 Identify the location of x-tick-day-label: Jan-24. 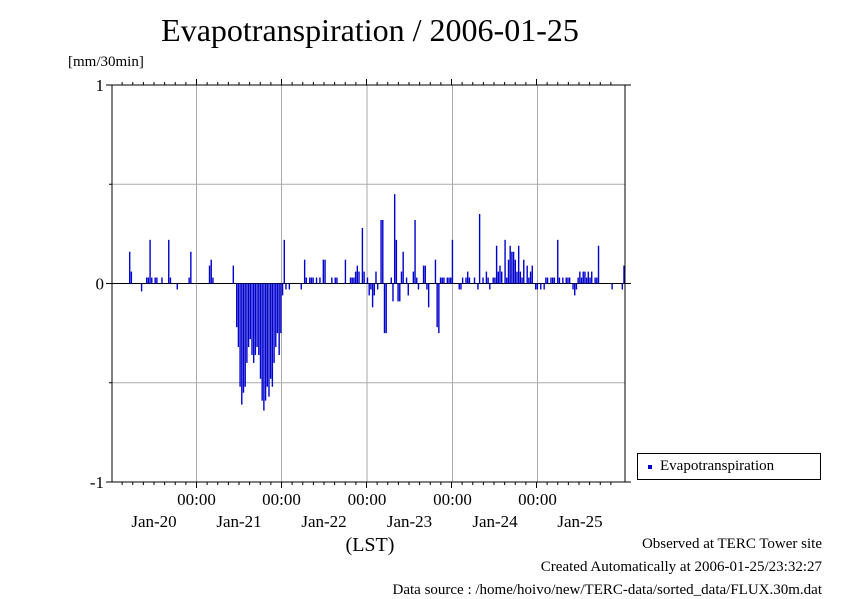
(495, 521).